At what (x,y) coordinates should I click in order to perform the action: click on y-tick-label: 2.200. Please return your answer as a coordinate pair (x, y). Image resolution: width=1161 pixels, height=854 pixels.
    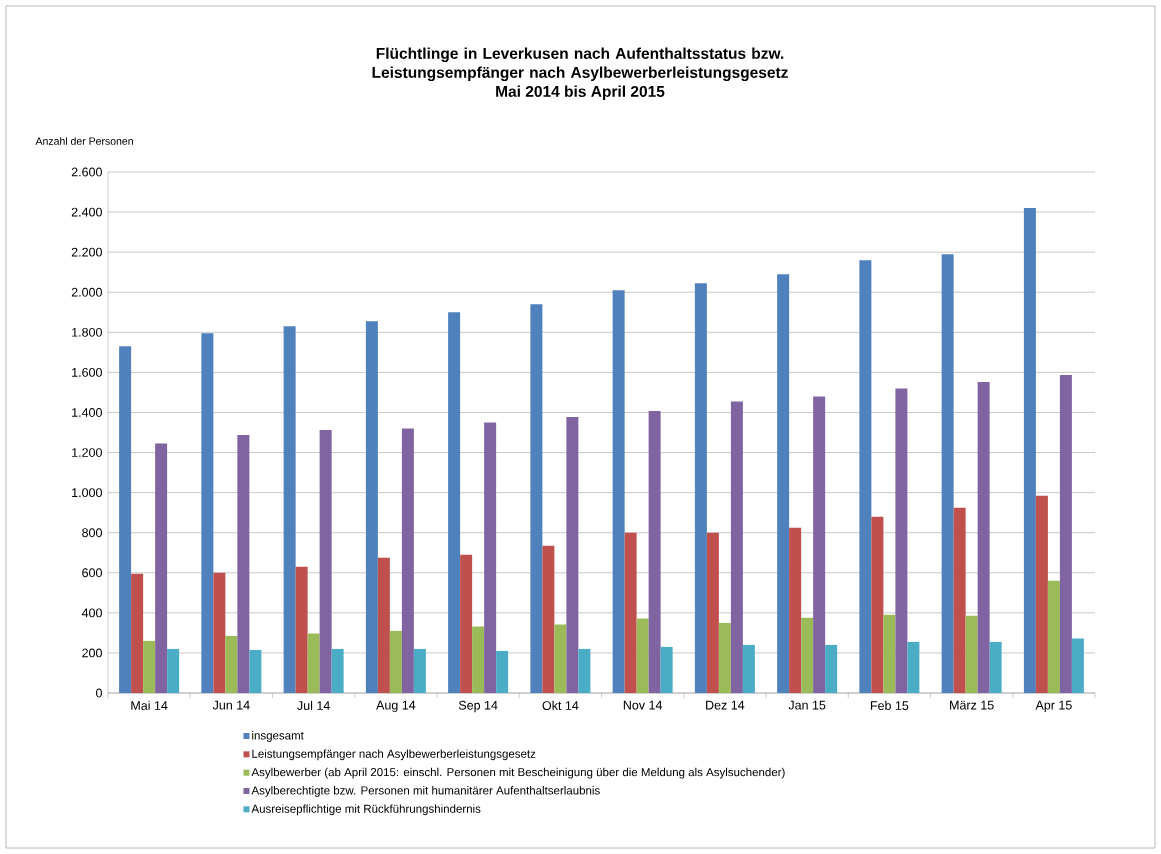
    Looking at the image, I should click on (86, 252).